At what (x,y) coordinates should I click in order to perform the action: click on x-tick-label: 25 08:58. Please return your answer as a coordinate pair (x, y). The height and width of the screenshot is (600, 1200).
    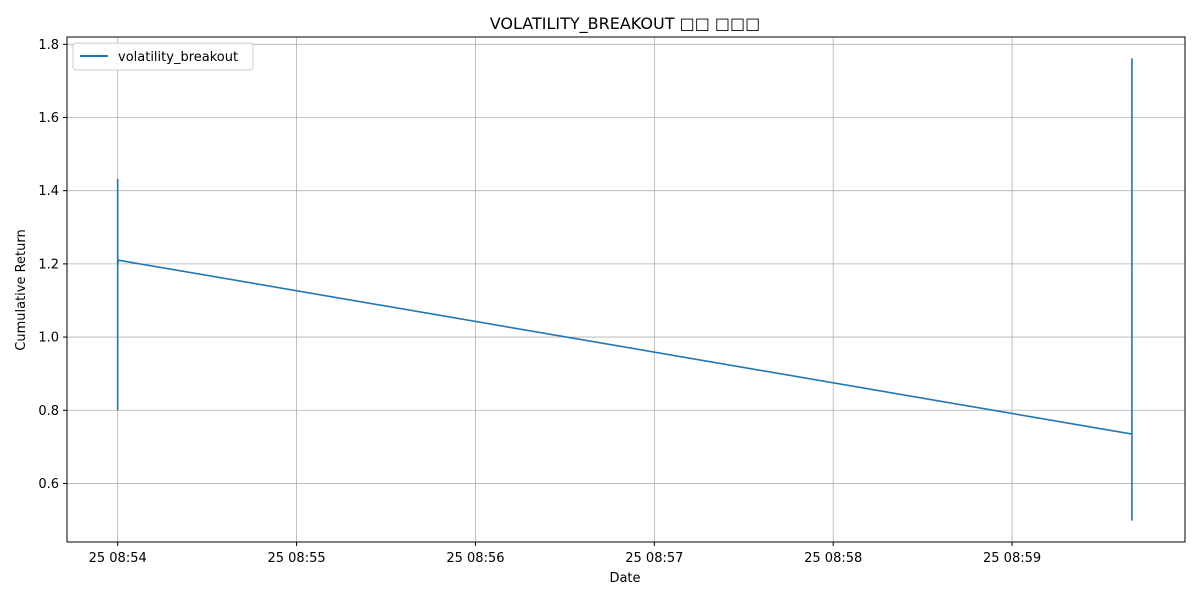
    Looking at the image, I should click on (833, 558).